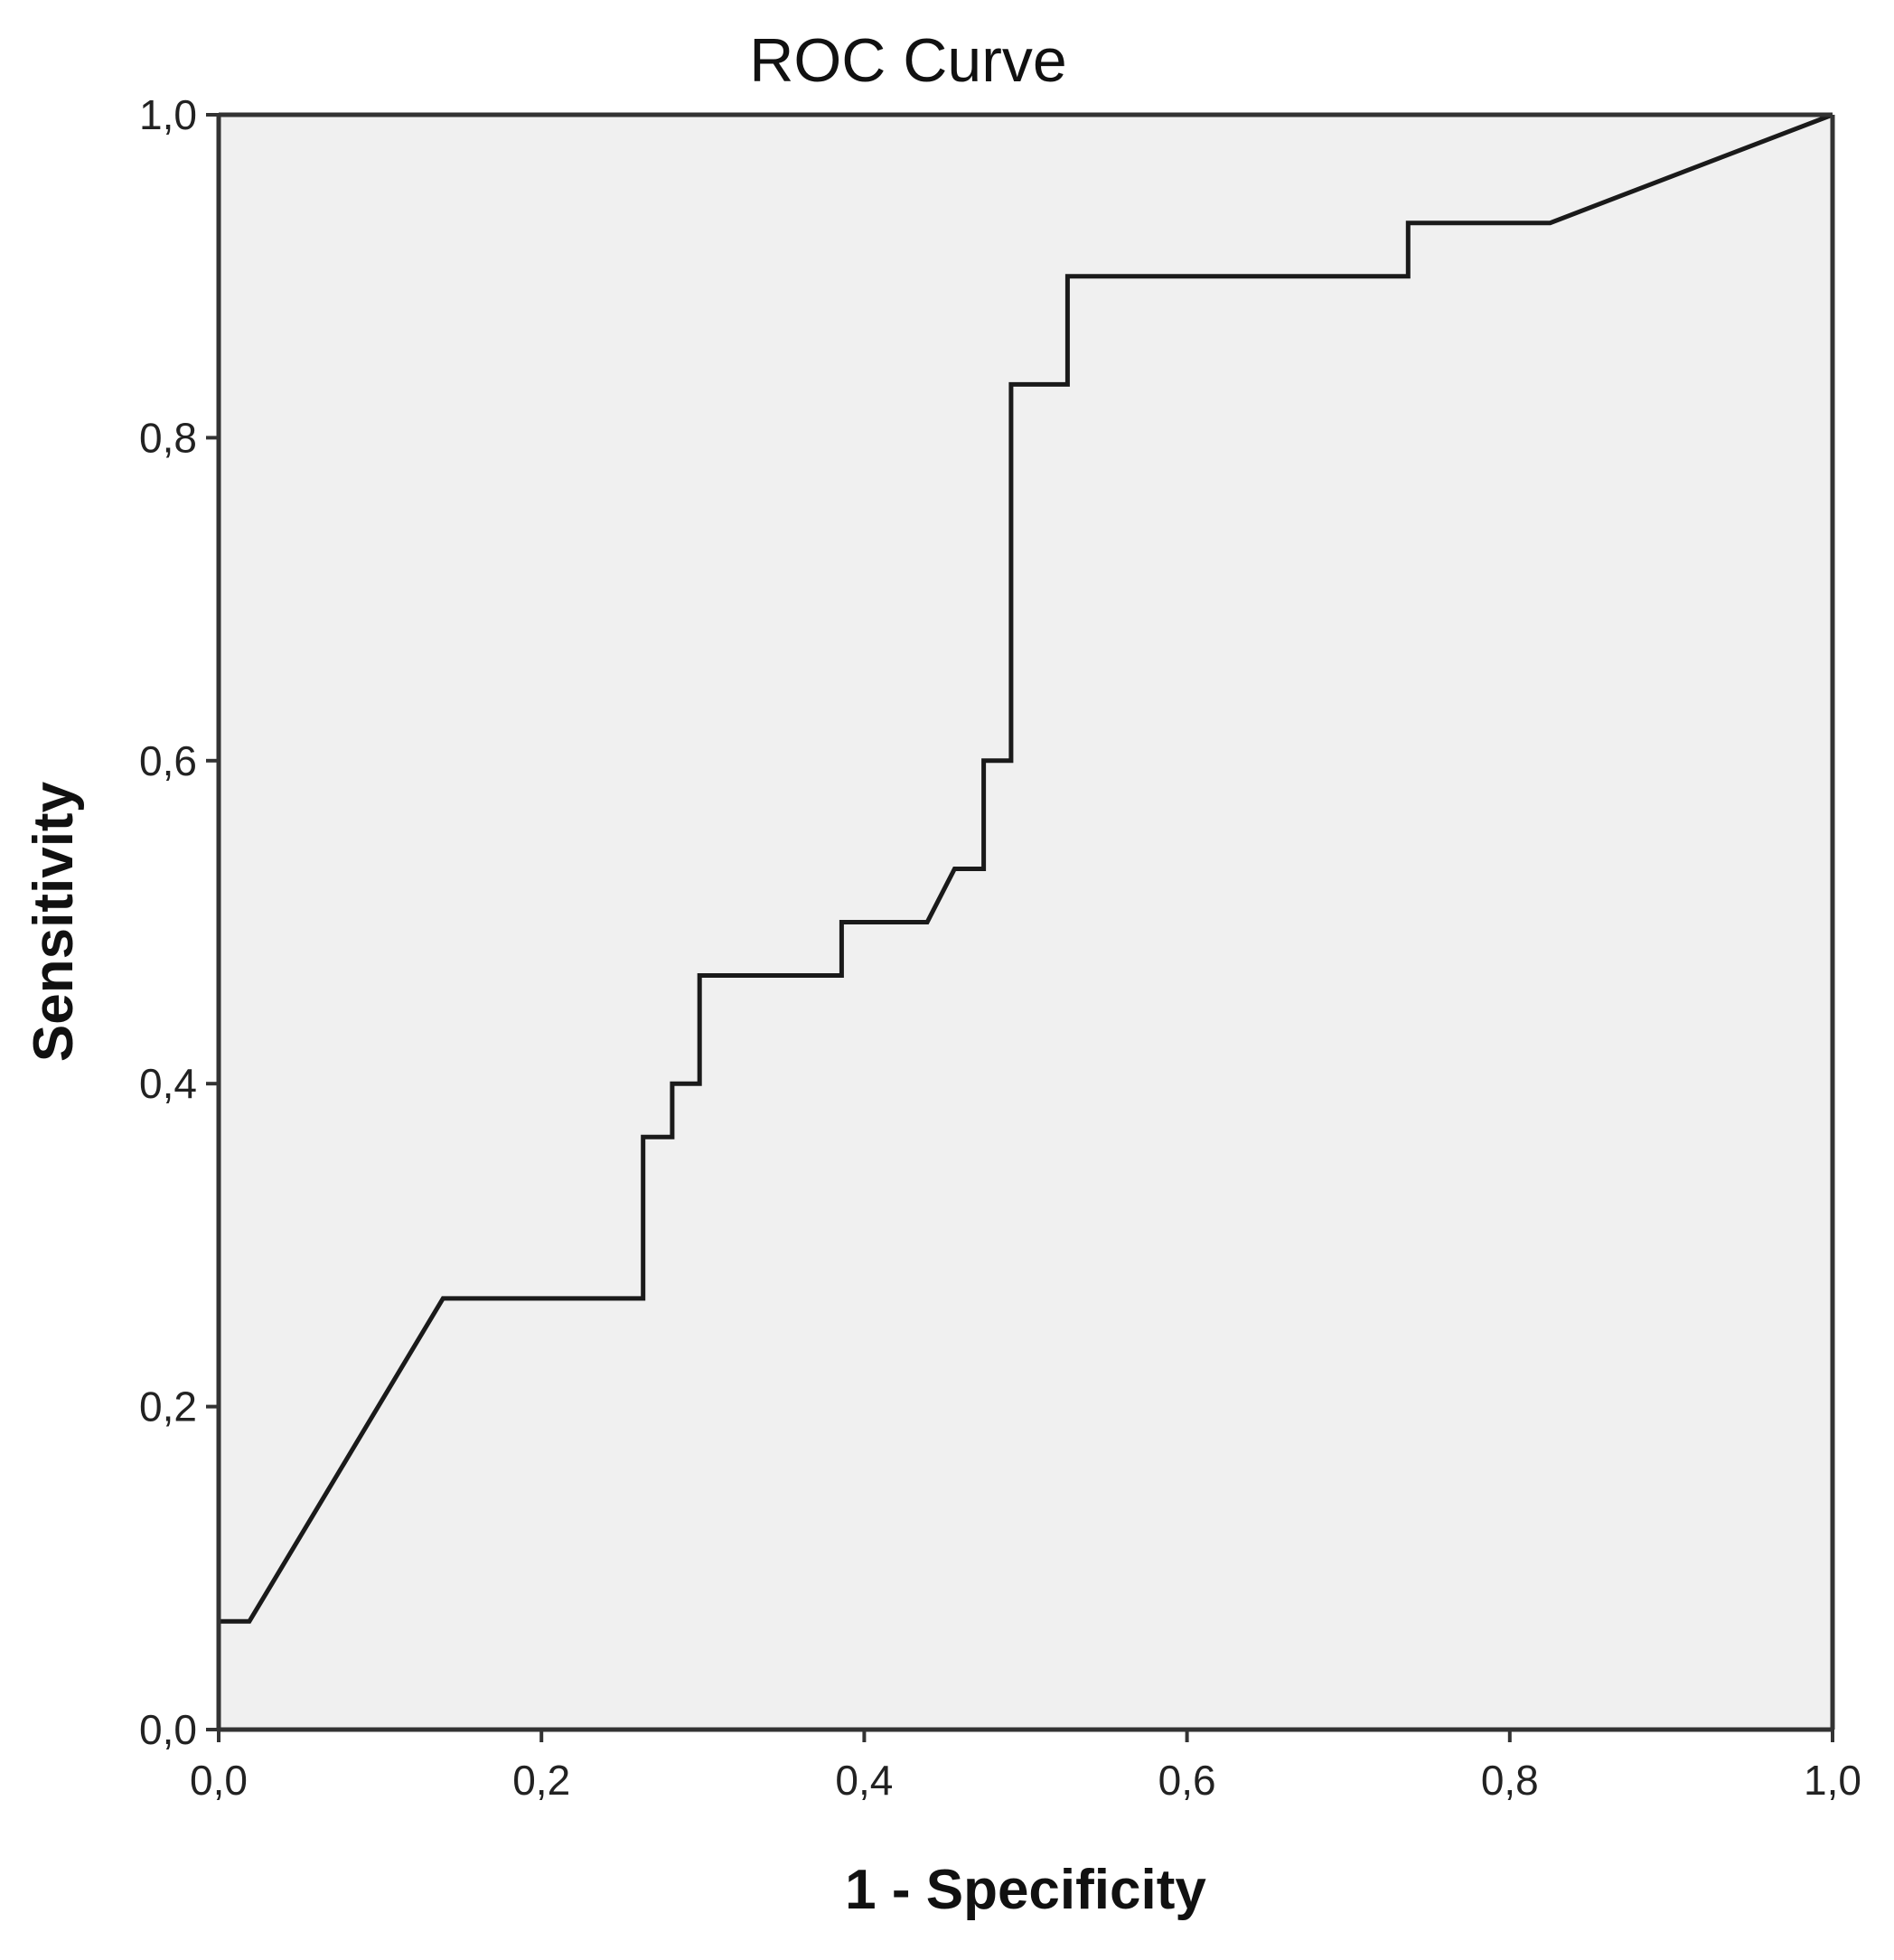 This screenshot has height=1960, width=1894. I want to click on x-tick-label: 0,4, so click(864, 1780).